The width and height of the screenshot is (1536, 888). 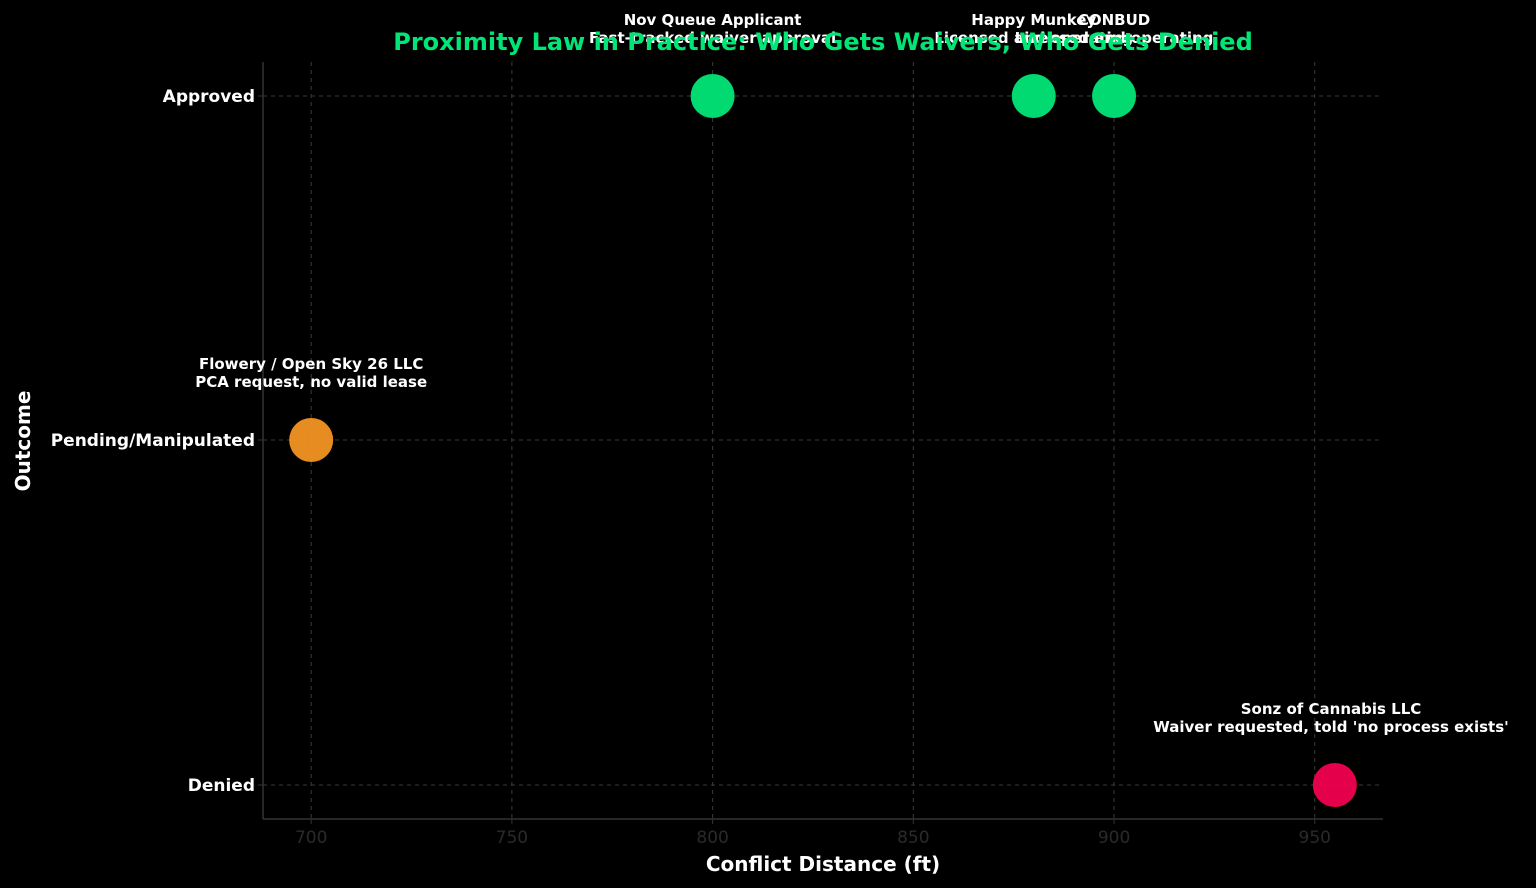 I want to click on x-axis-label: Conflict Distance (ft), so click(x=823, y=864).